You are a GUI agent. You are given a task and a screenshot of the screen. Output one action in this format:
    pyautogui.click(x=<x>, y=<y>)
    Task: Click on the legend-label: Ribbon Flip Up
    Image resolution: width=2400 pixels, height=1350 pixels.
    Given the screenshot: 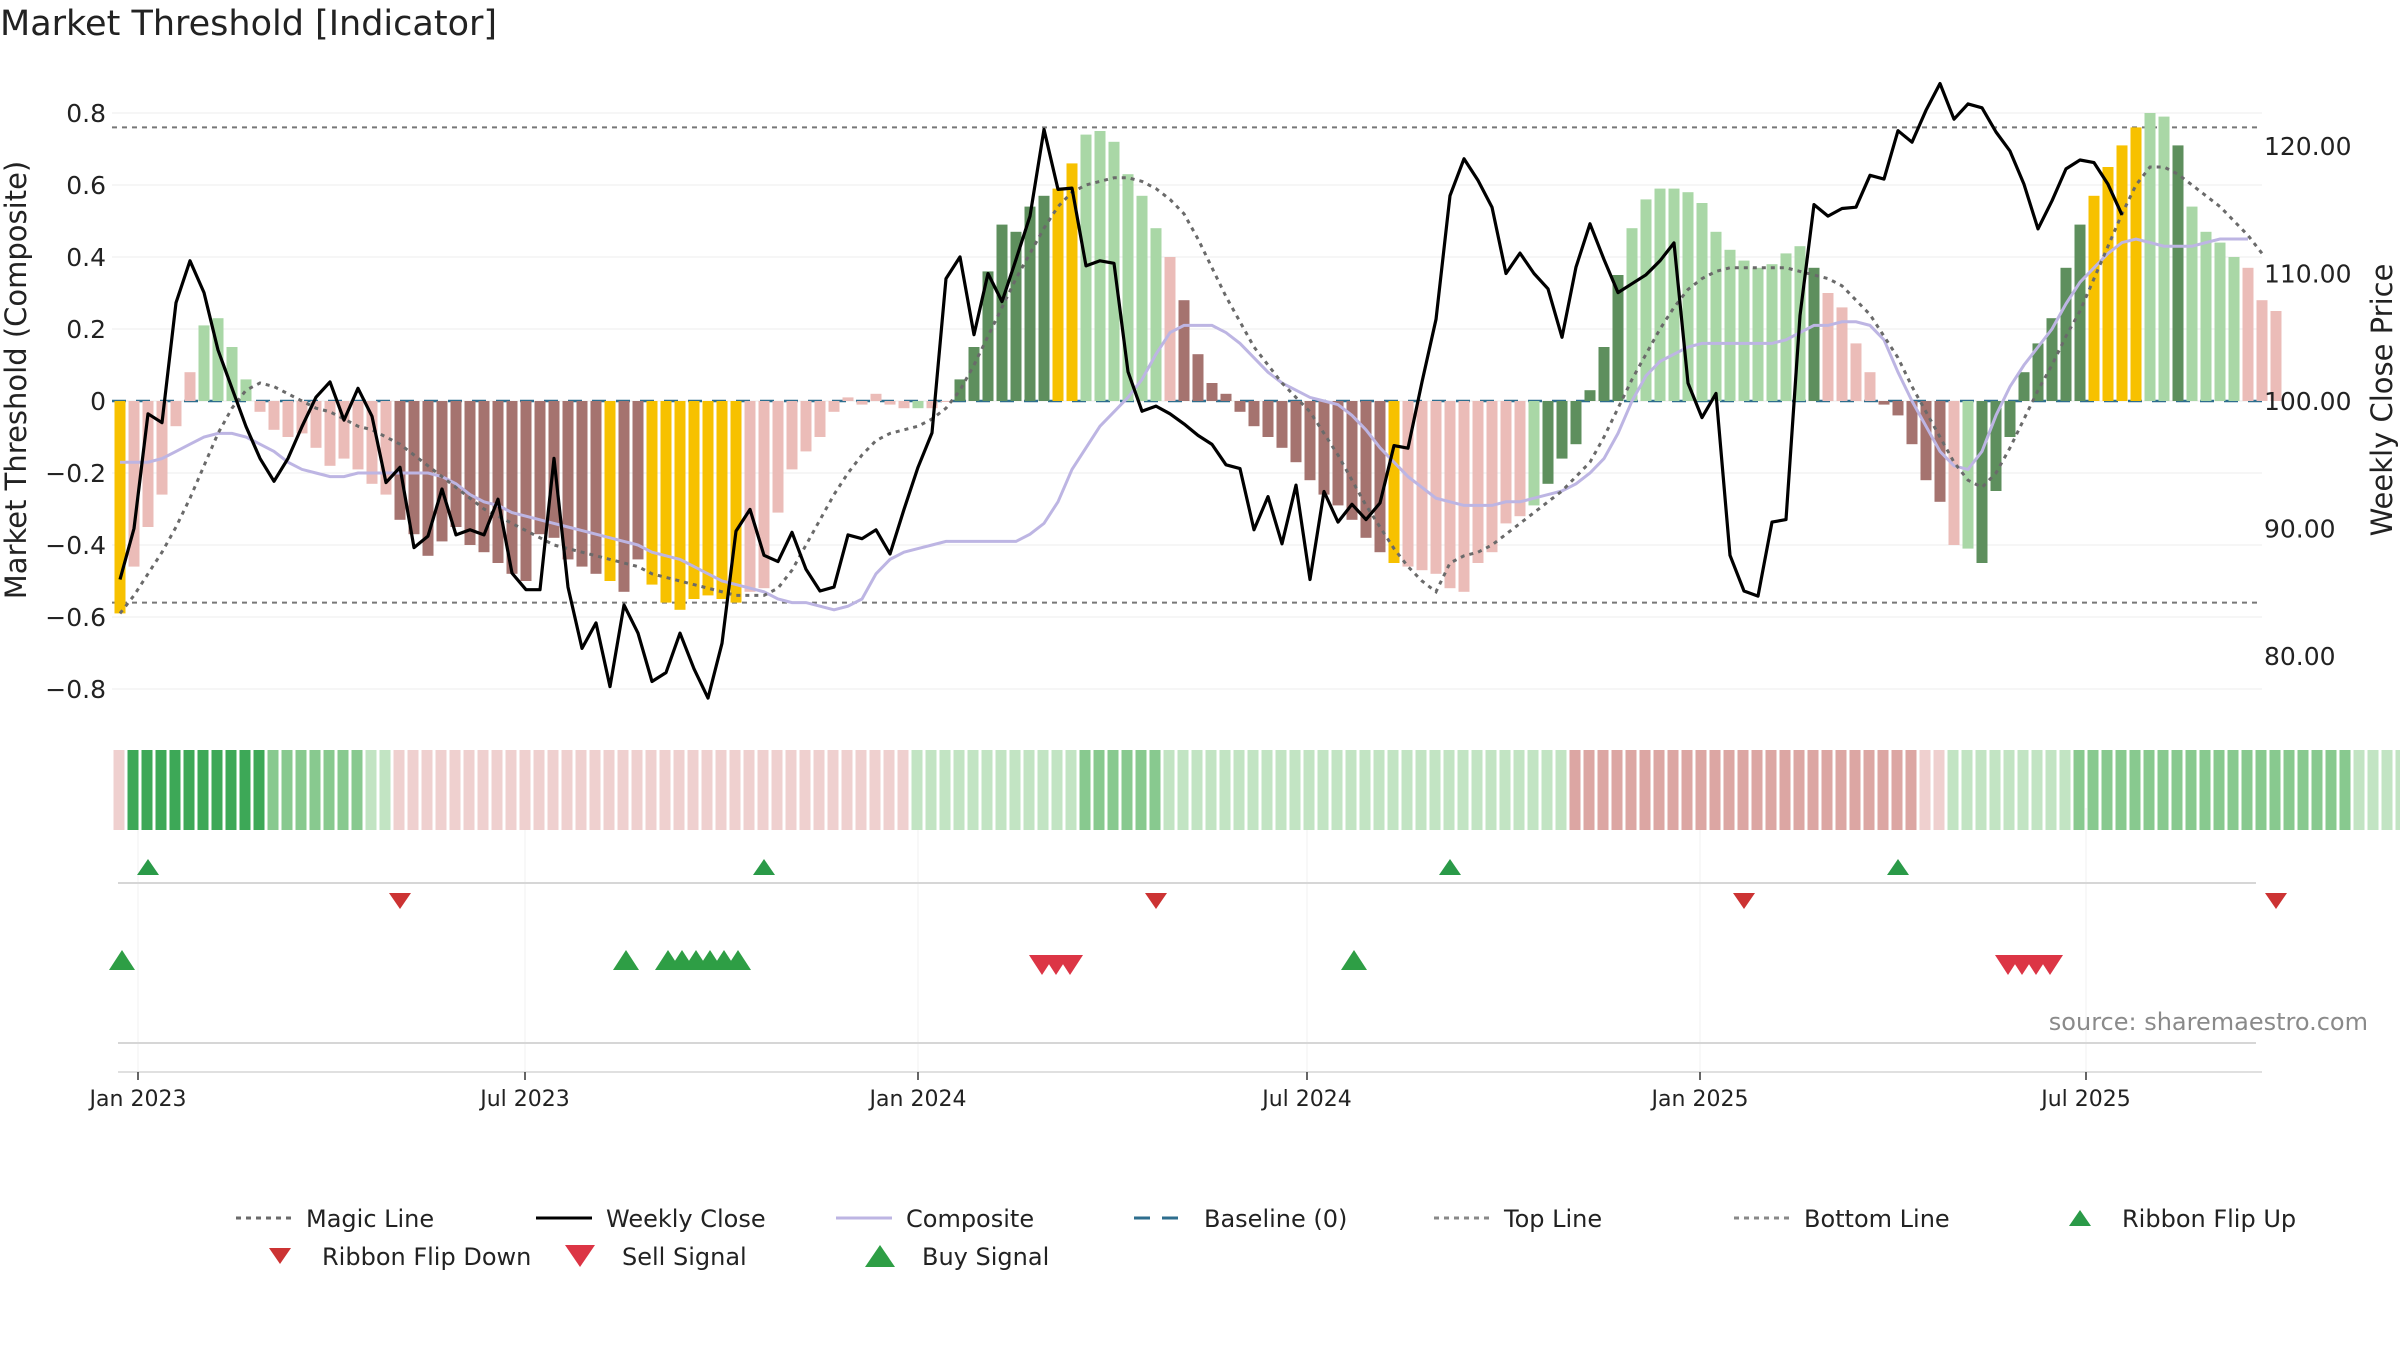 What is the action you would take?
    pyautogui.click(x=2209, y=1219)
    